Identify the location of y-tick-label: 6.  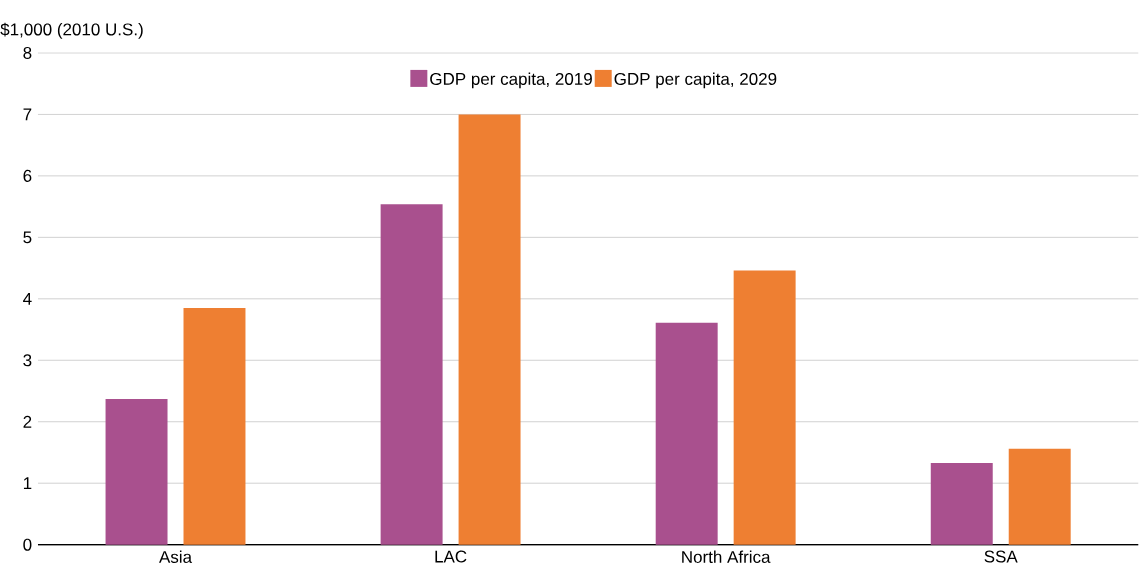
(27, 176).